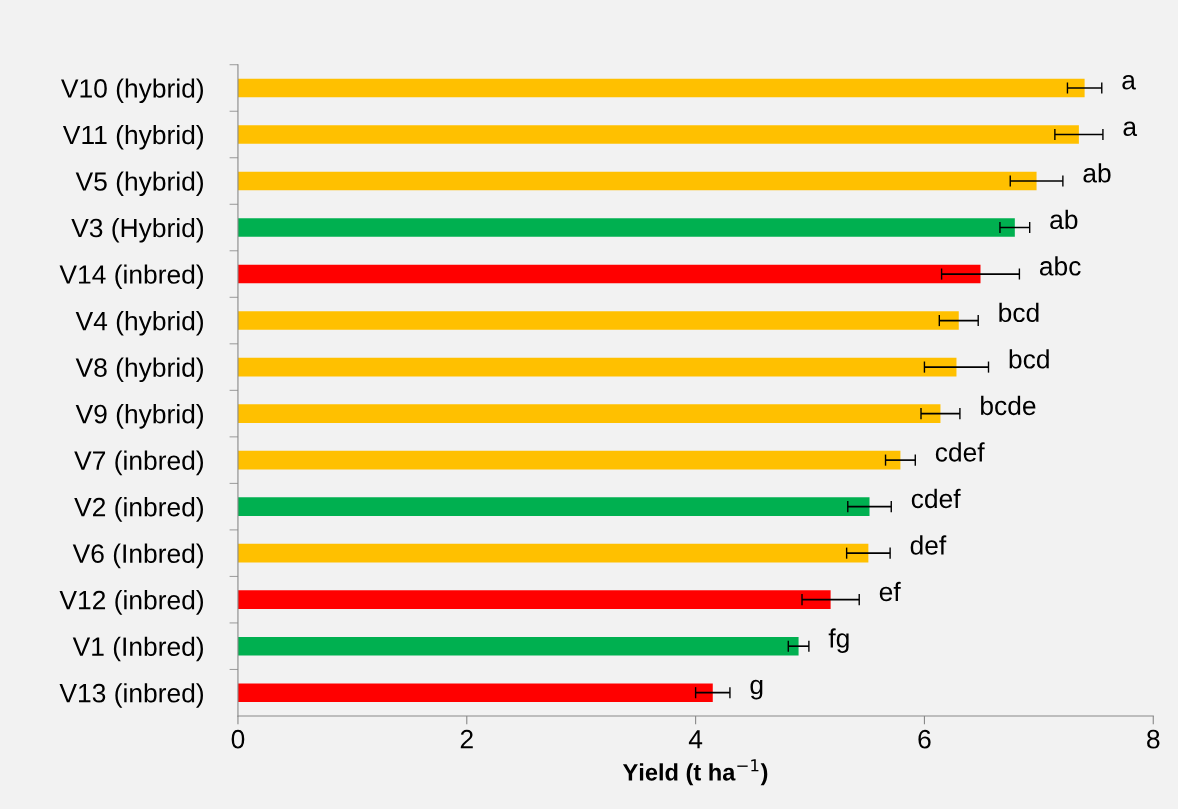 This screenshot has height=809, width=1178. What do you see at coordinates (238, 739) in the screenshot?
I see `x-tick-label: 0` at bounding box center [238, 739].